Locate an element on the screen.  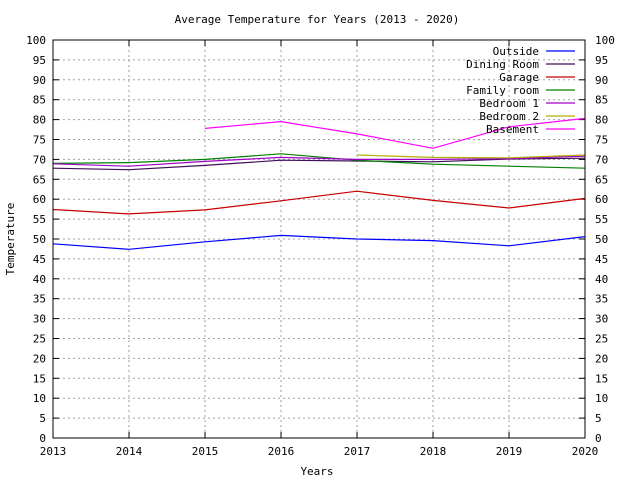
x-tick-label: 2018 is located at coordinates (433, 451).